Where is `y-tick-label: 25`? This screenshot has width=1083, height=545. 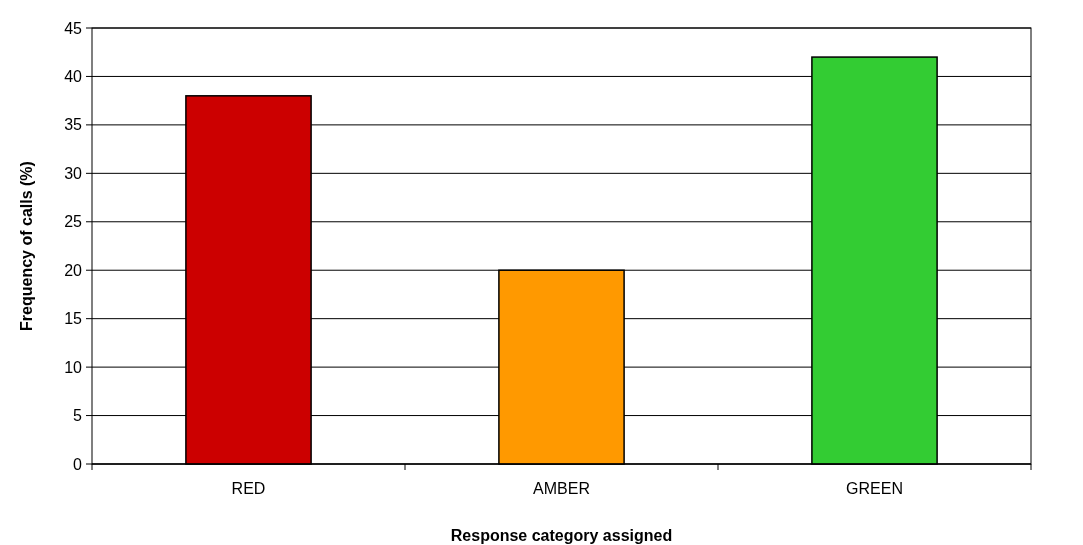 y-tick-label: 25 is located at coordinates (73, 222).